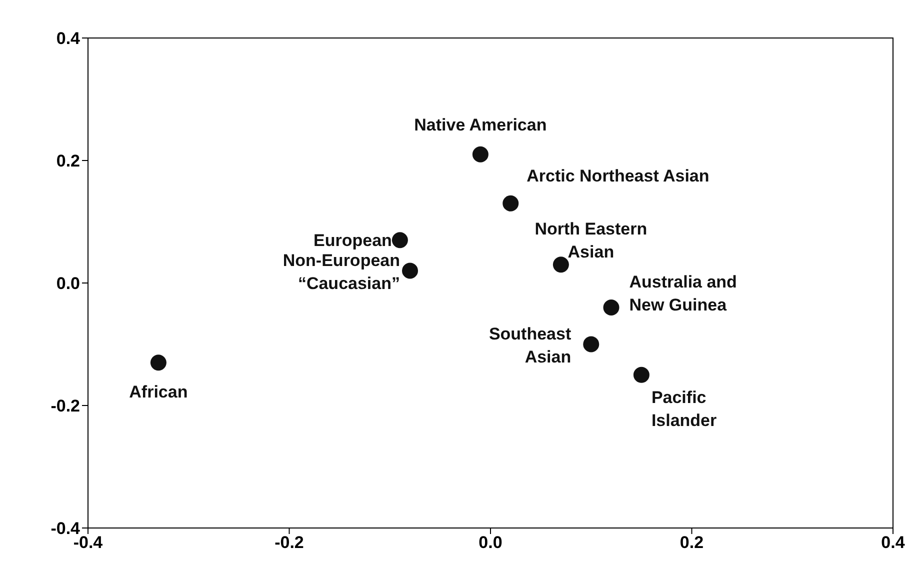  Describe the element at coordinates (692, 542) in the screenshot. I see `x-tick-label: 0.2` at that location.